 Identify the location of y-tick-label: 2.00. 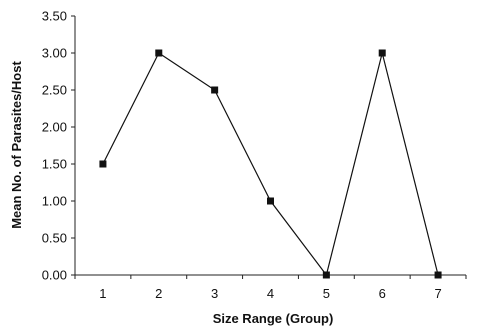
(54, 127).